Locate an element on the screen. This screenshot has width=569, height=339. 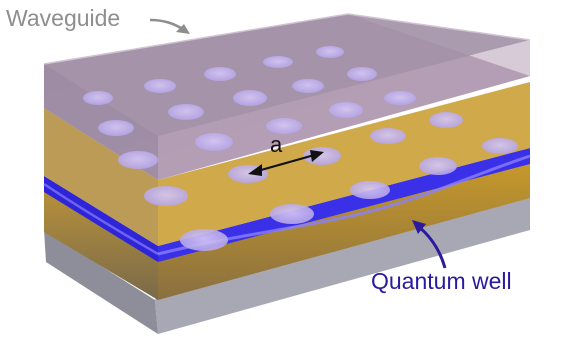
waveguide-label: Waveguide is located at coordinates (63, 18).